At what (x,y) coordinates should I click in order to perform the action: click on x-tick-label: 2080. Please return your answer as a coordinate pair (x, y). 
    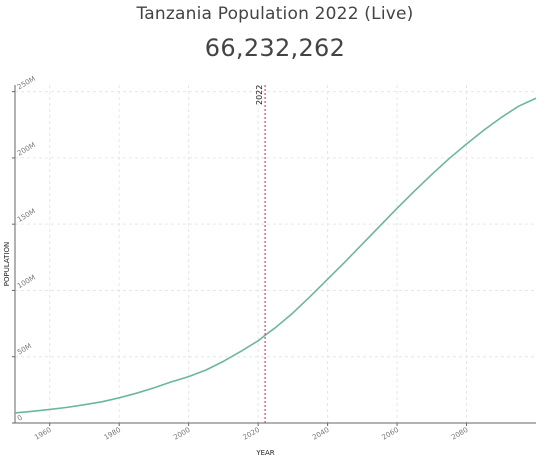
    Looking at the image, I should click on (459, 434).